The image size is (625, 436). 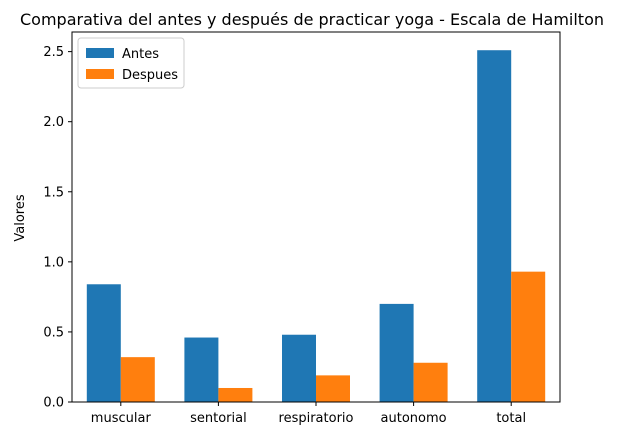 What do you see at coordinates (131, 63) in the screenshot?
I see `legend: Antes Despues` at bounding box center [131, 63].